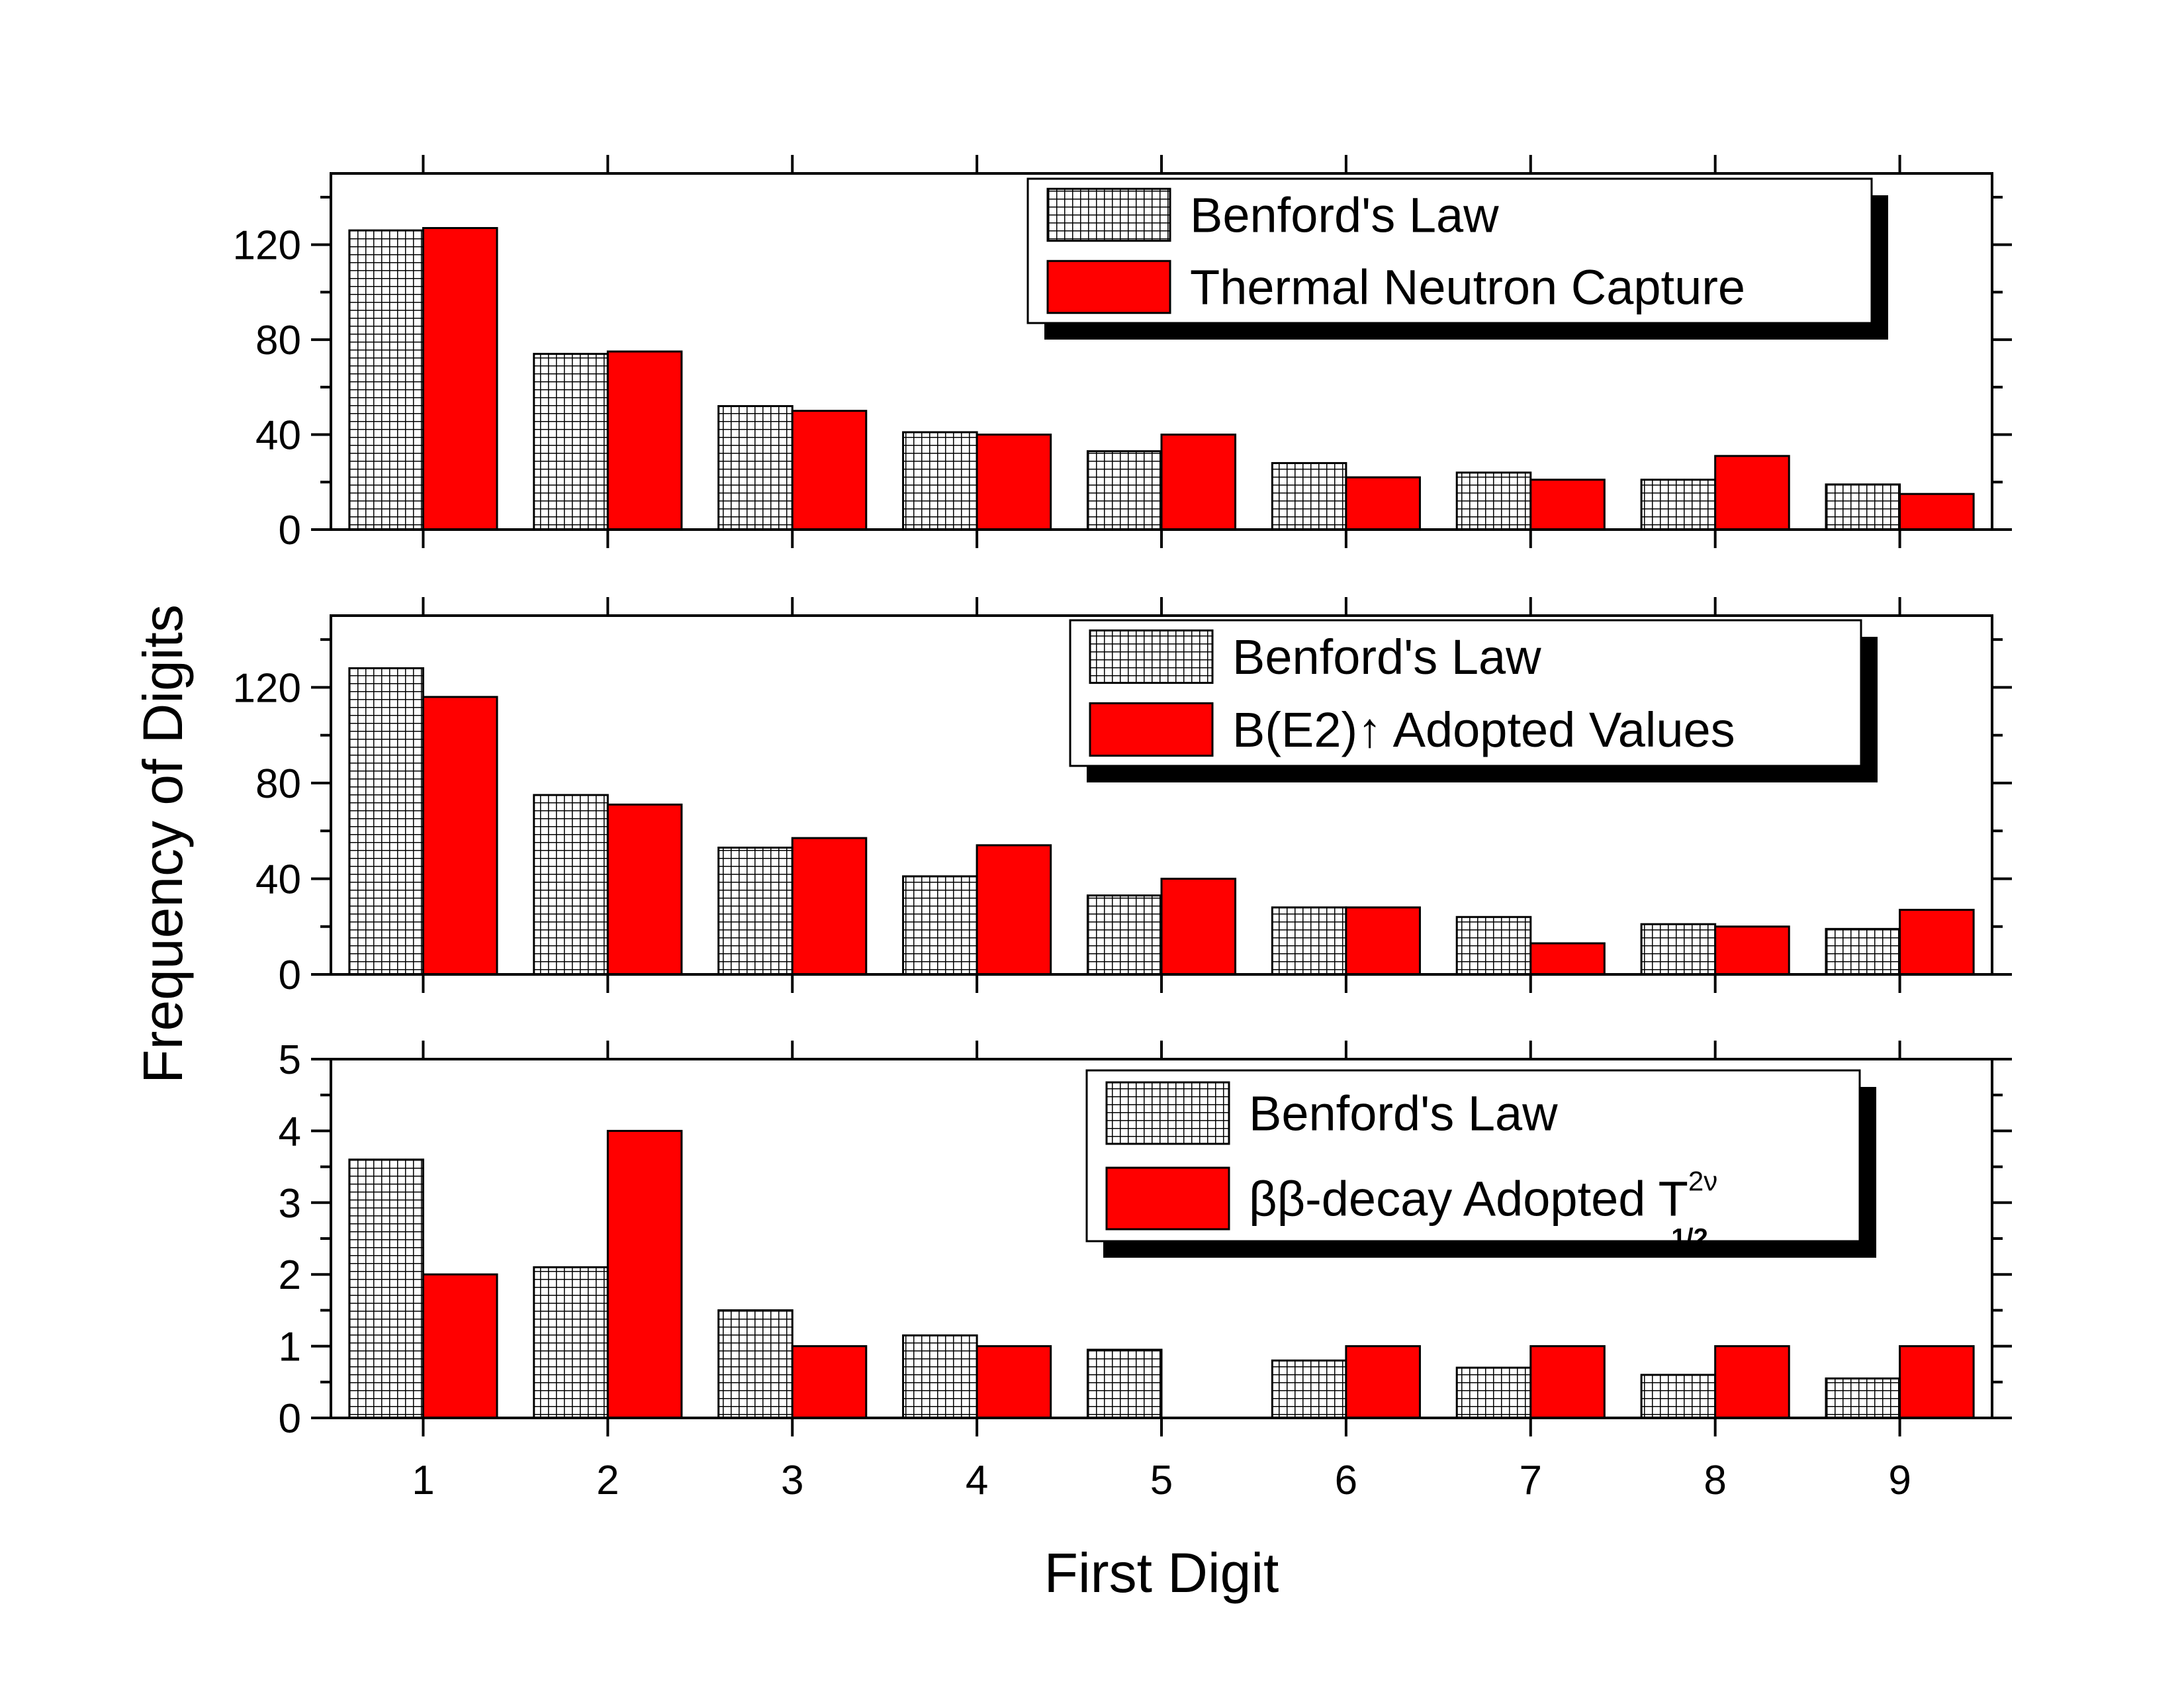 The image size is (2184, 1688). What do you see at coordinates (278, 436) in the screenshot?
I see `y-tick-label-40-panel-1: 40` at bounding box center [278, 436].